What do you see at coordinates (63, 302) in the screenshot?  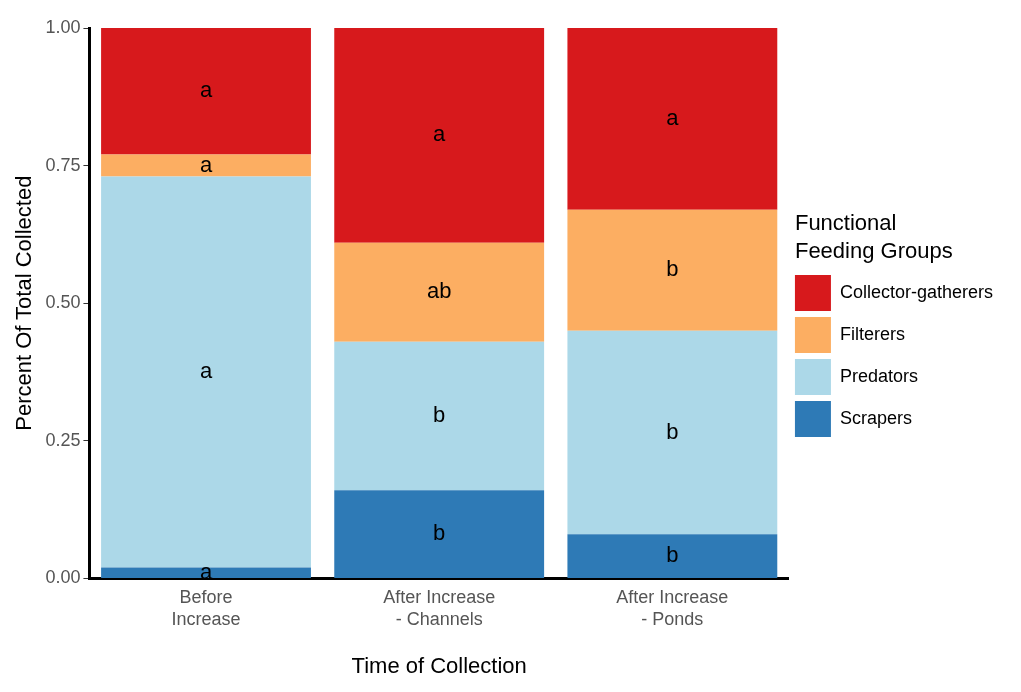 I see `y-tick-label: 0.50` at bounding box center [63, 302].